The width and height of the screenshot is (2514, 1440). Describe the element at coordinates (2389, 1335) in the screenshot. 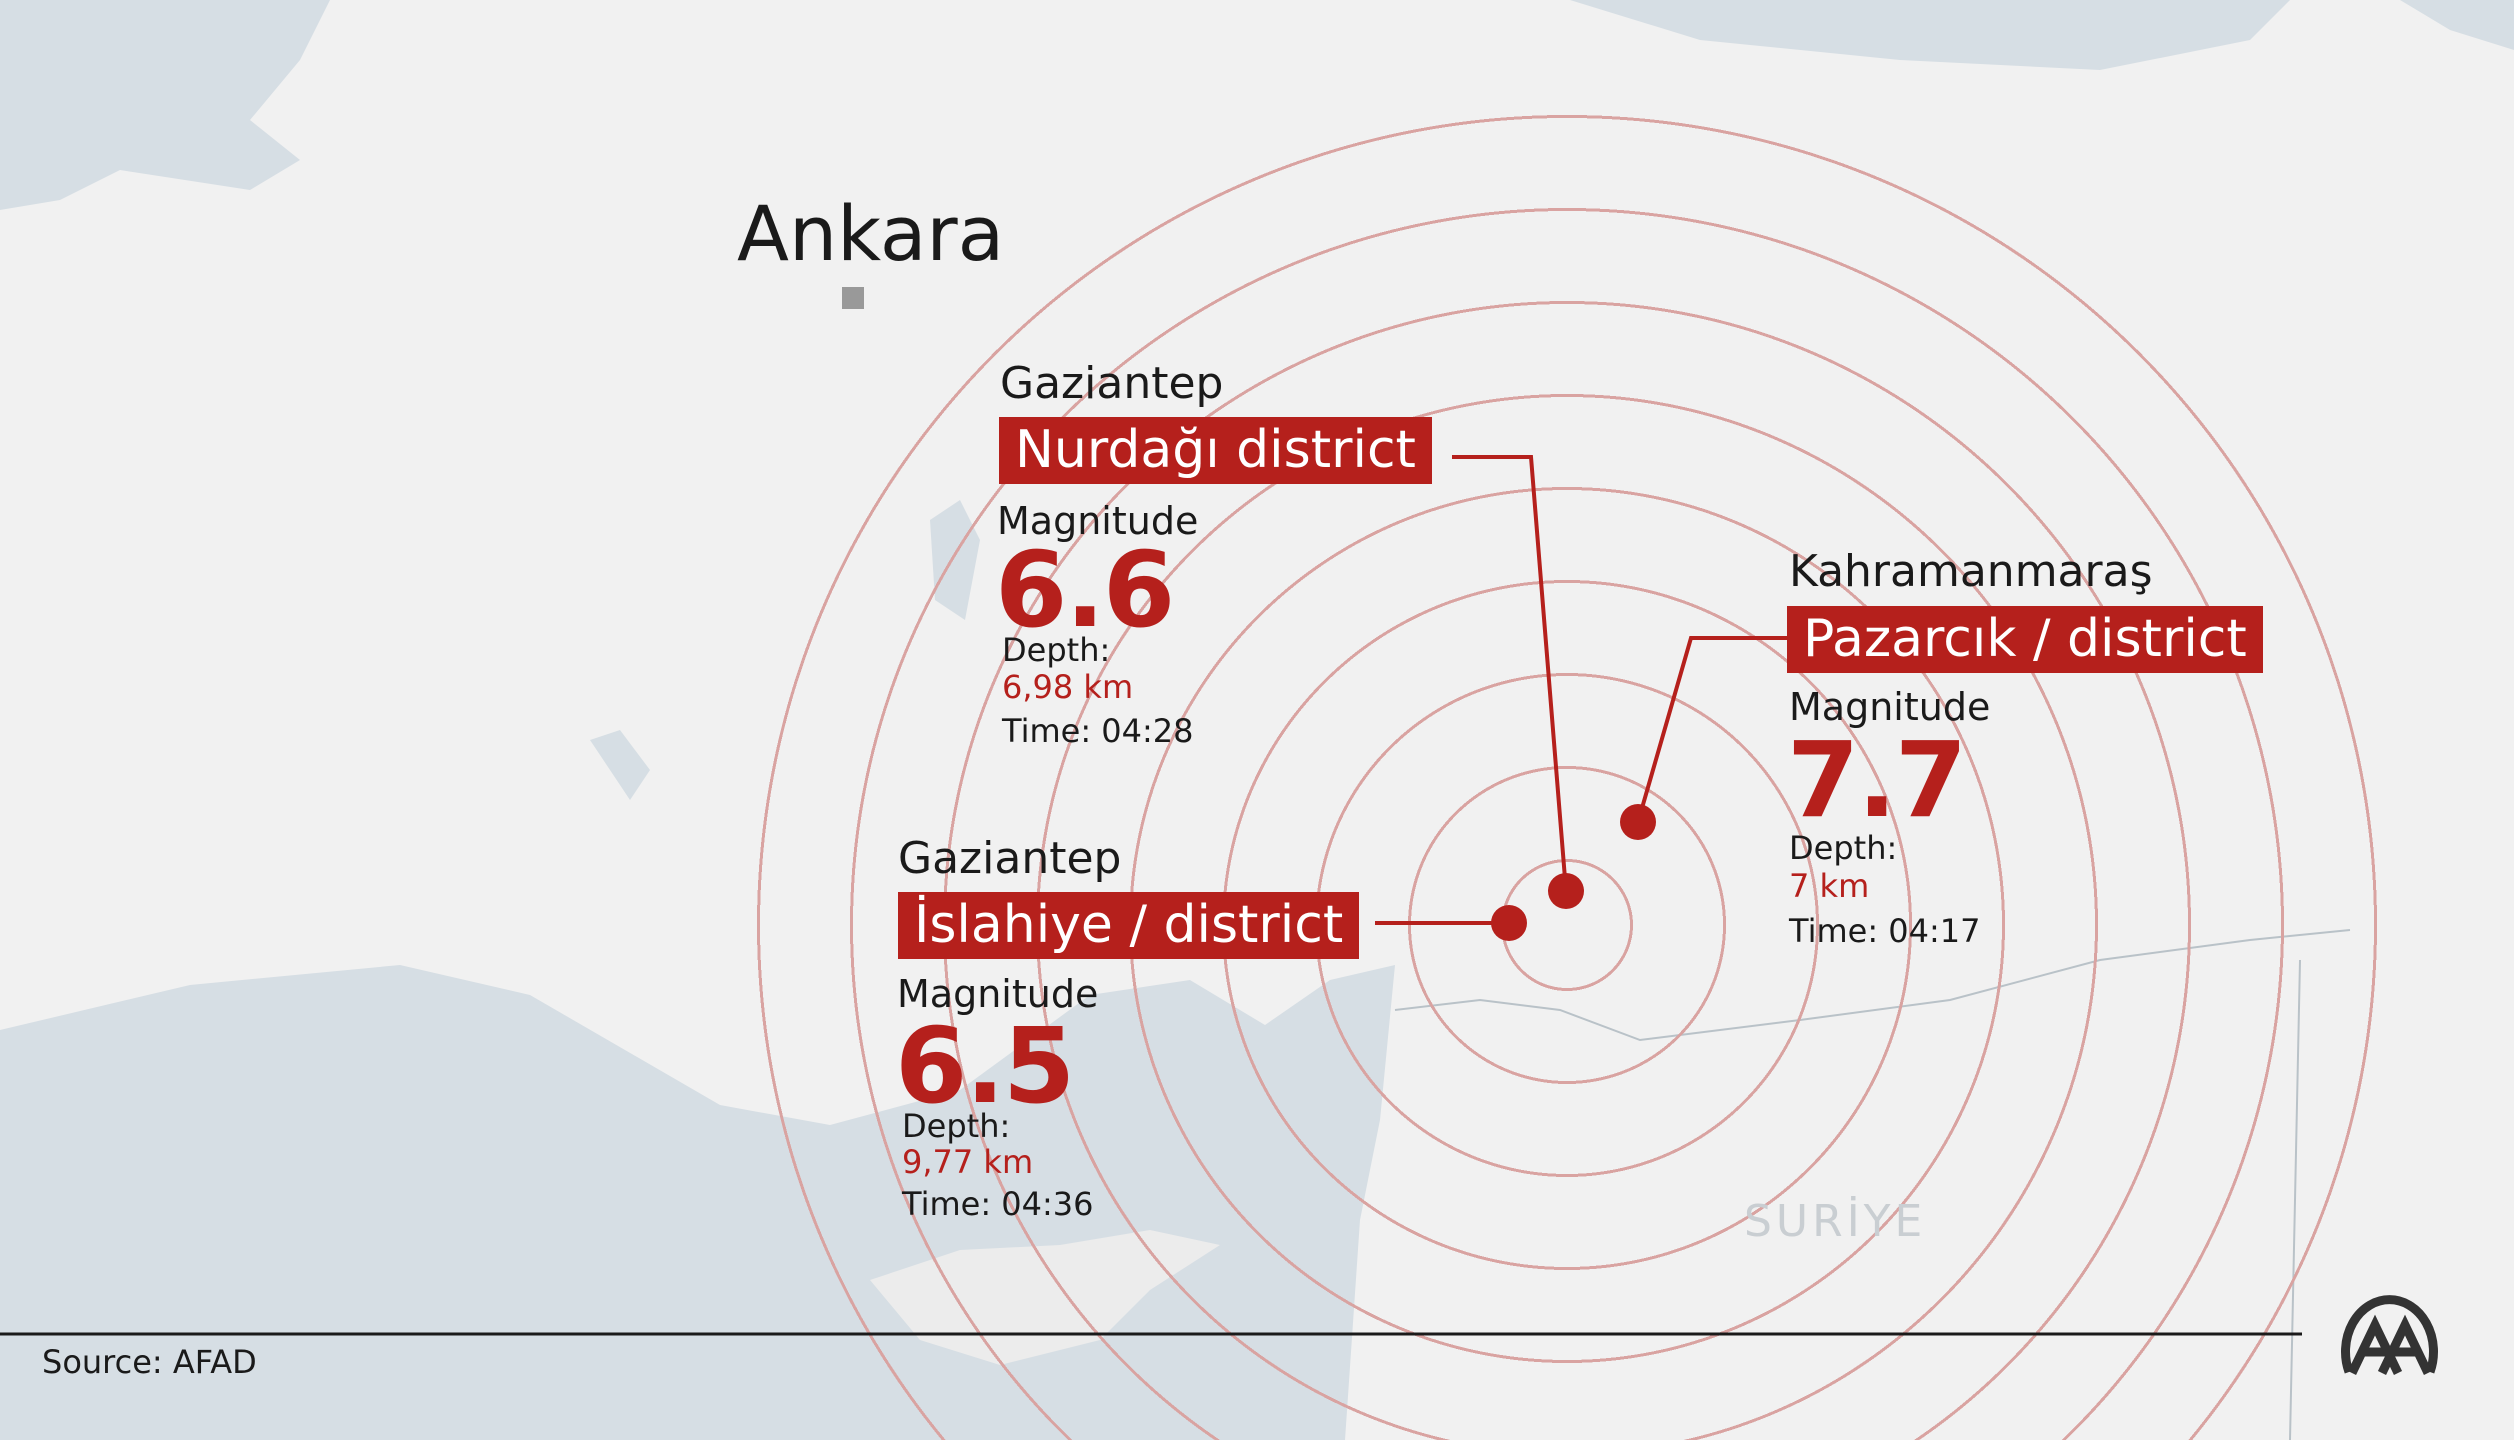

I see `aa-logo` at that location.